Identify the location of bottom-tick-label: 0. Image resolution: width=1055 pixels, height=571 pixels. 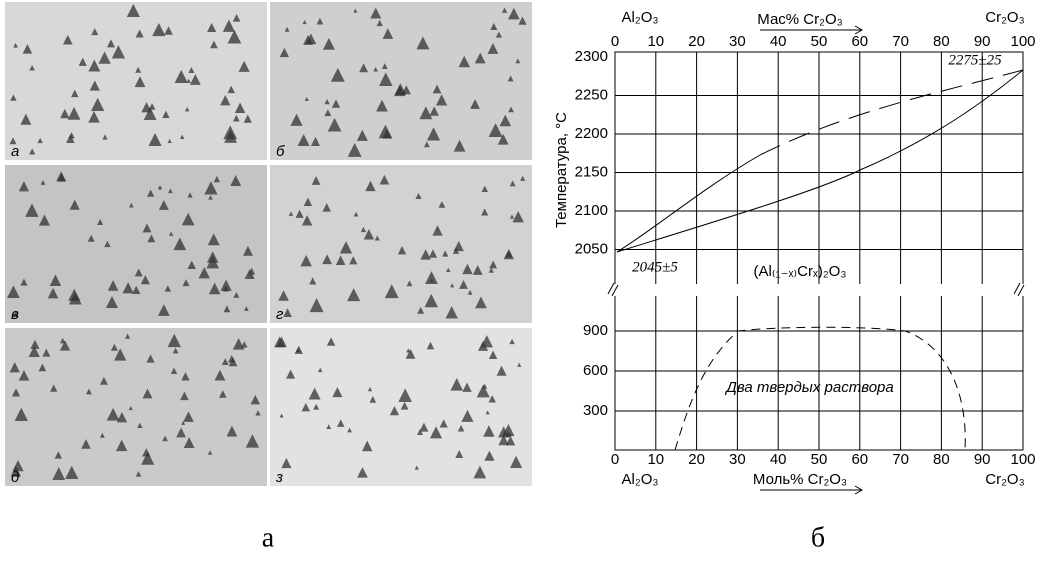
(615, 459).